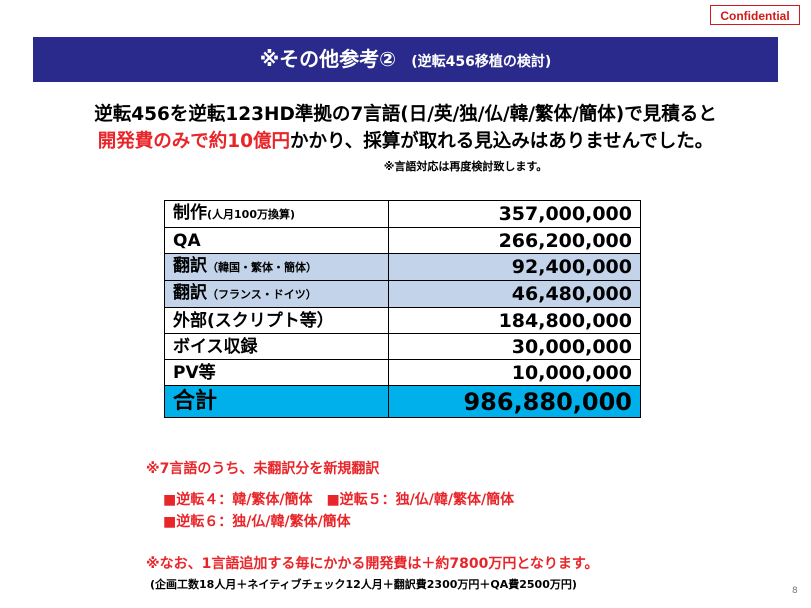  I want to click on title-bar: ※その他参考② (逆転456移植の検討), so click(405, 59).